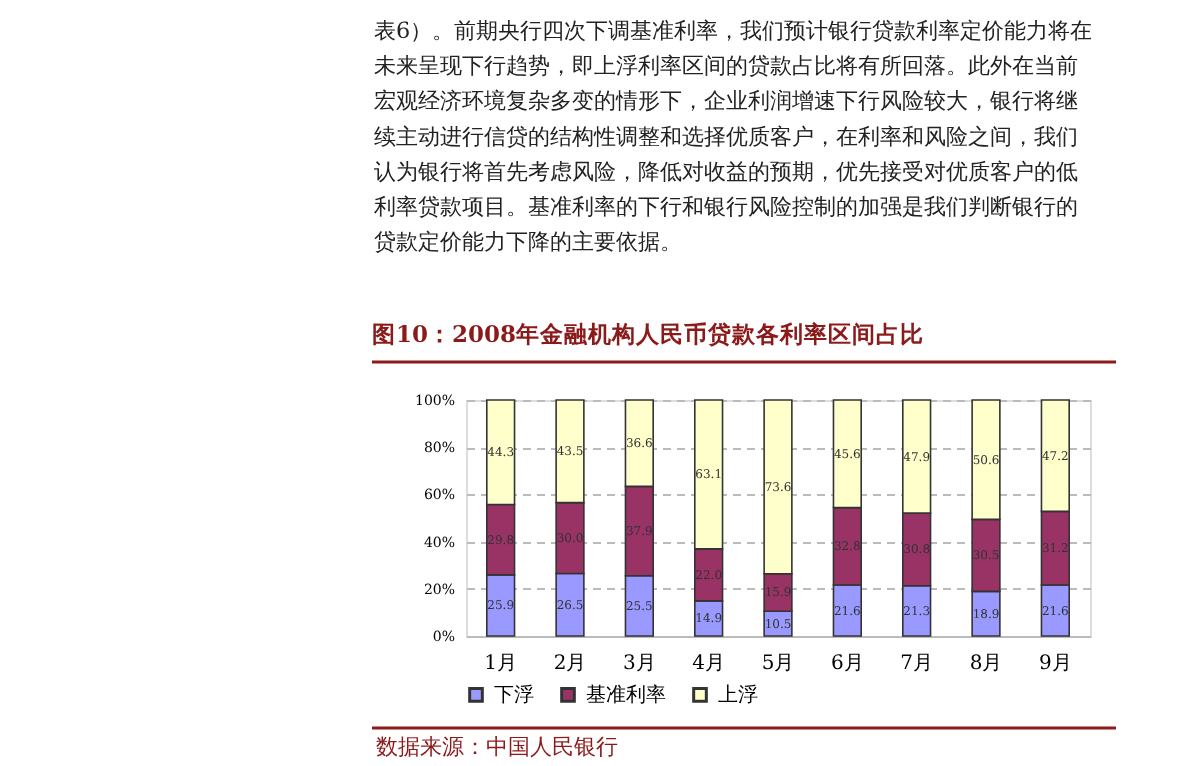 This screenshot has height=766, width=1188. What do you see at coordinates (778, 664) in the screenshot?
I see `x-tick-label: 5月` at bounding box center [778, 664].